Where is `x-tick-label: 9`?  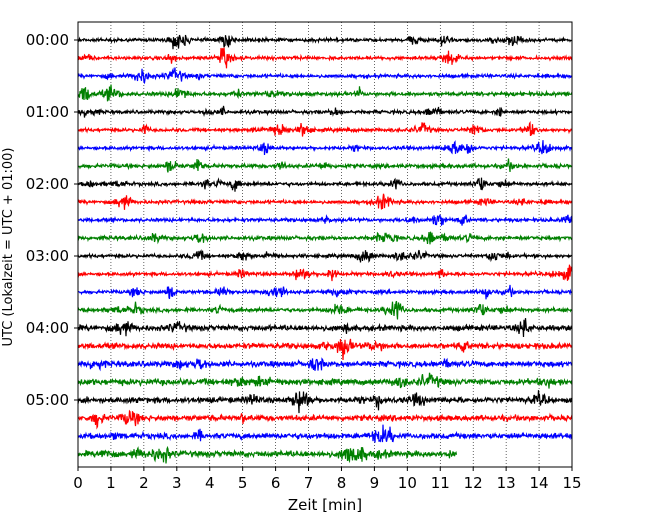
x-tick-label: 9 is located at coordinates (375, 483).